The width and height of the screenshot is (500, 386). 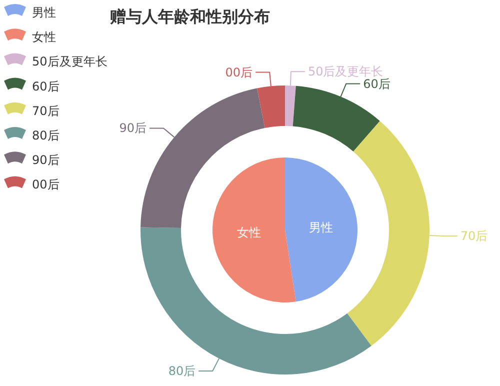 I want to click on slice-label: 00后, so click(x=239, y=72).